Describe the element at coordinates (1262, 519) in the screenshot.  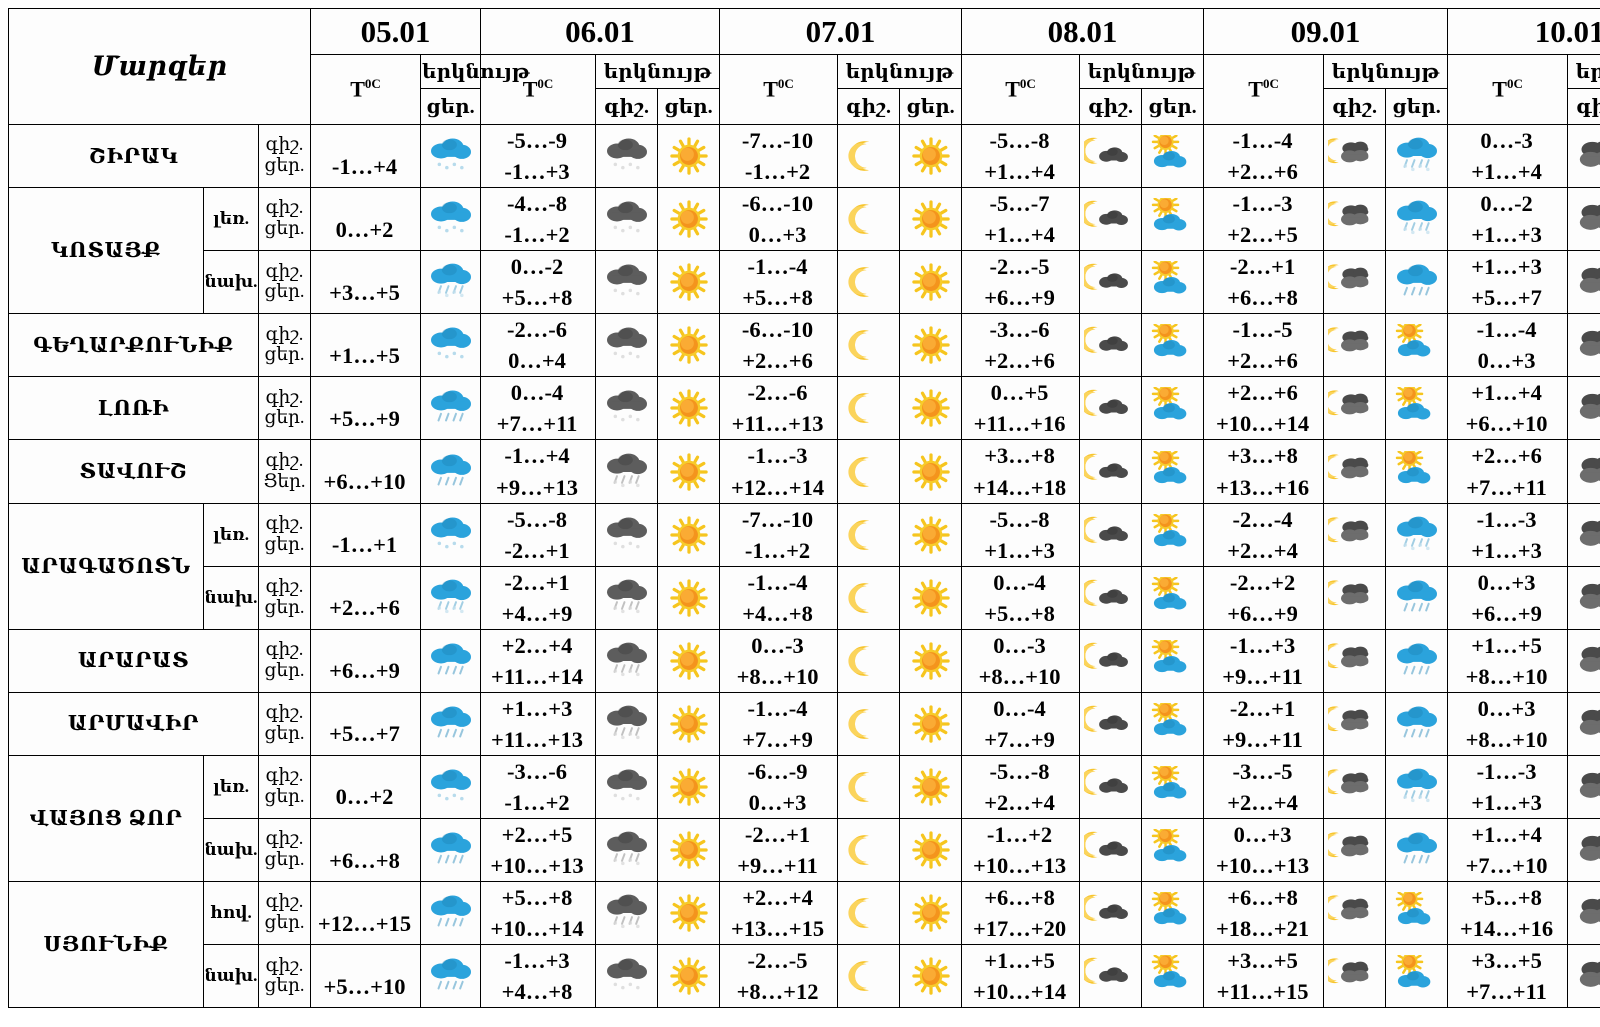
I see `night-temp: -2…-4` at that location.